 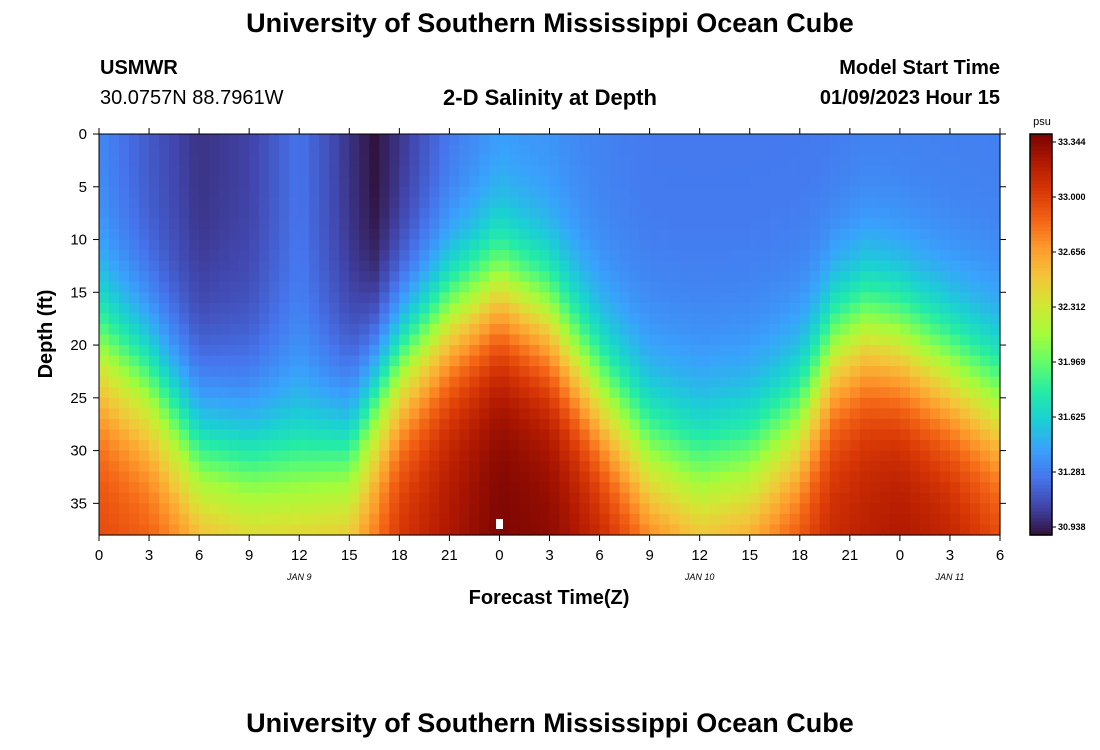 What do you see at coordinates (83, 134) in the screenshot?
I see `y-tick-label: 0` at bounding box center [83, 134].